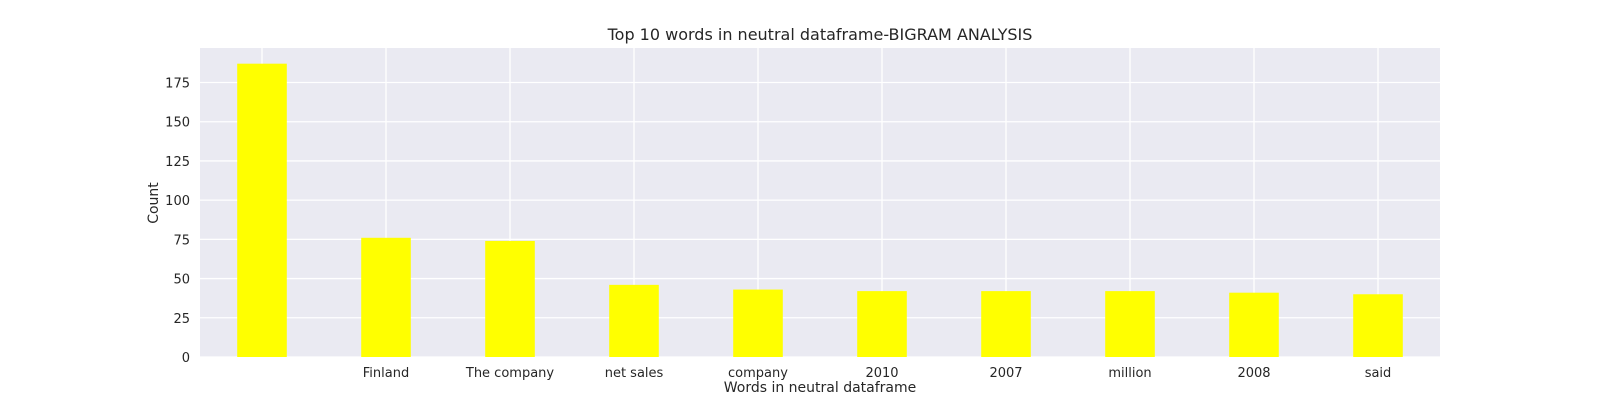 This screenshot has width=1600, height=404. What do you see at coordinates (177, 123) in the screenshot?
I see `y-tick-label: 150` at bounding box center [177, 123].